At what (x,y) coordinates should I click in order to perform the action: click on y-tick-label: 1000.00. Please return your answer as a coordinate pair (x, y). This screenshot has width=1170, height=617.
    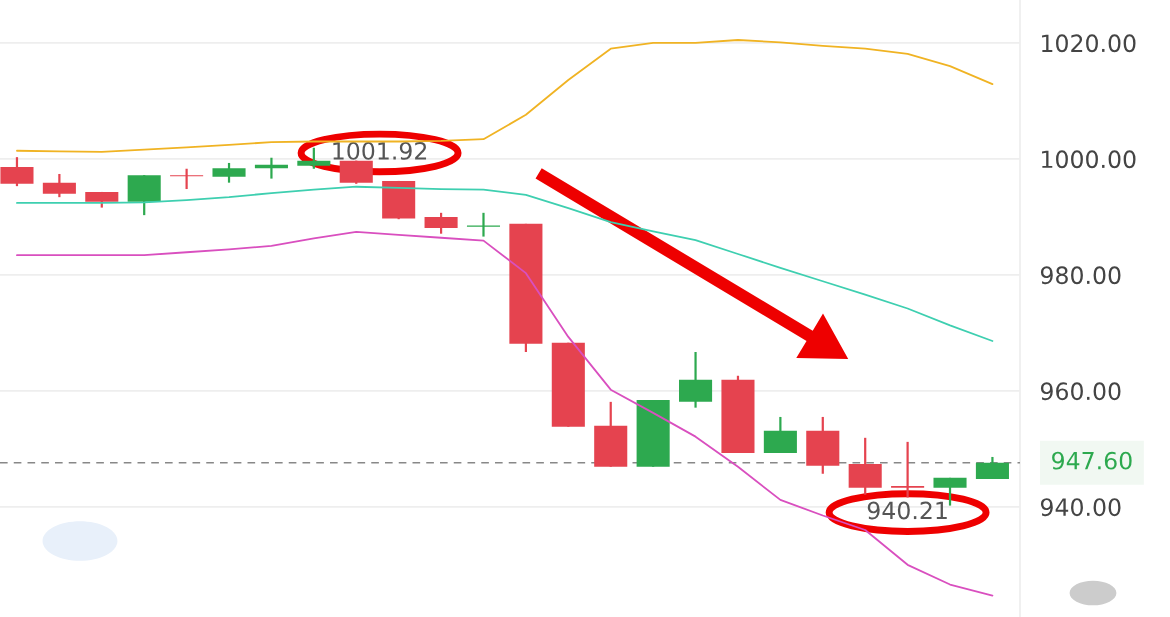
    Looking at the image, I should click on (1089, 159).